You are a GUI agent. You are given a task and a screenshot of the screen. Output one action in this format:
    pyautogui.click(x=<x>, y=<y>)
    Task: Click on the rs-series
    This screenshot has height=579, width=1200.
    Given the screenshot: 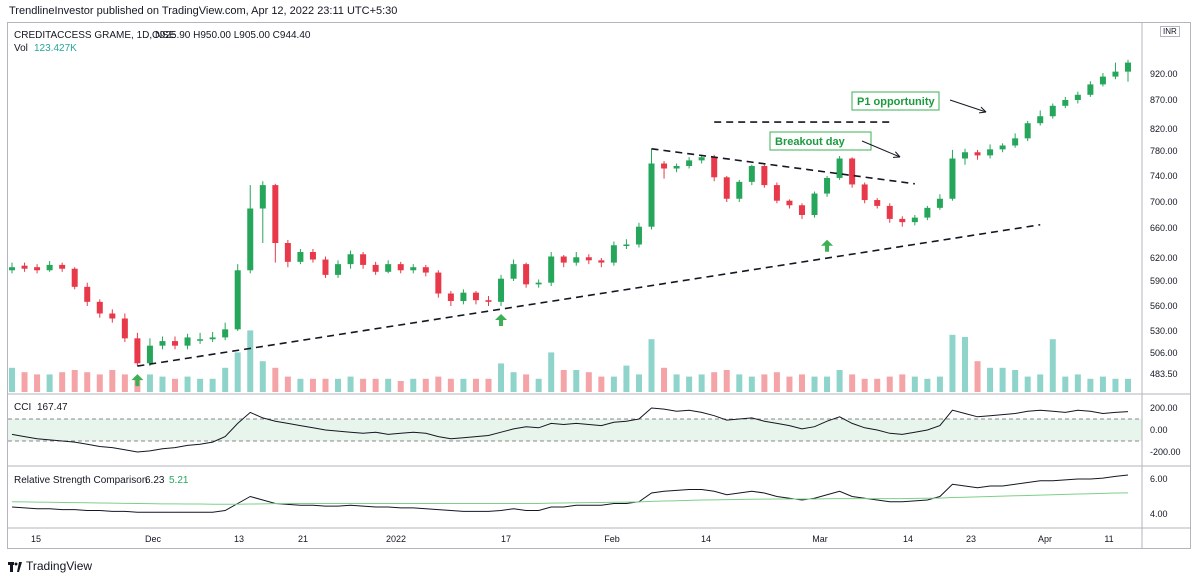 What is the action you would take?
    pyautogui.click(x=570, y=493)
    